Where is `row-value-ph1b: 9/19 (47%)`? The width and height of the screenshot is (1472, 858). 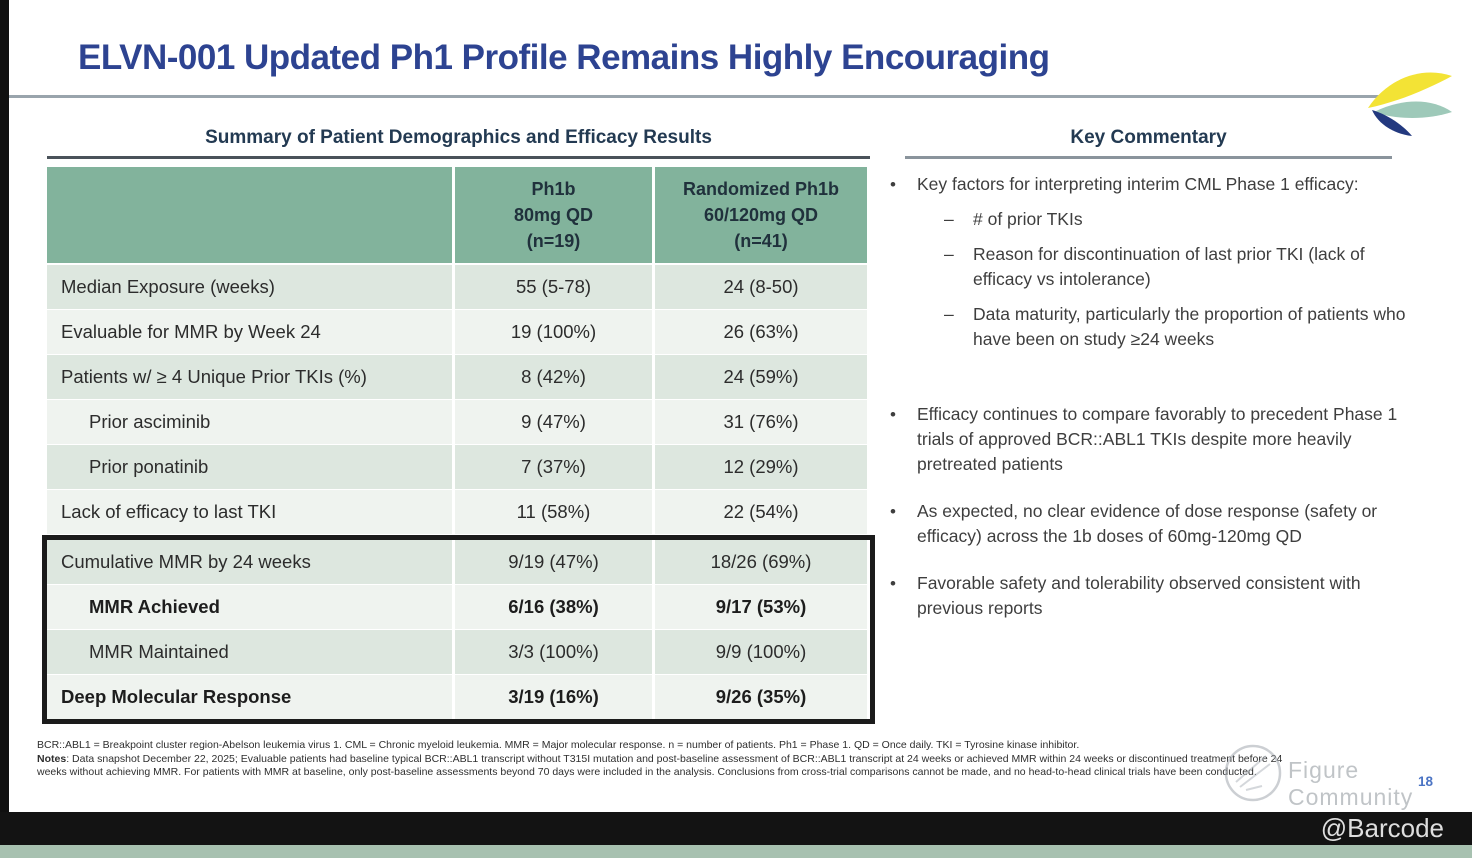
row-value-ph1b: 9/19 (47%) is located at coordinates (553, 562).